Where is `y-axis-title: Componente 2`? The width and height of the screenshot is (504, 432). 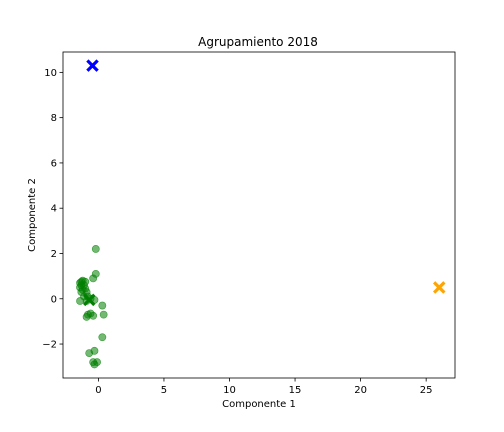
y-axis-title: Componente 2 is located at coordinates (32, 215).